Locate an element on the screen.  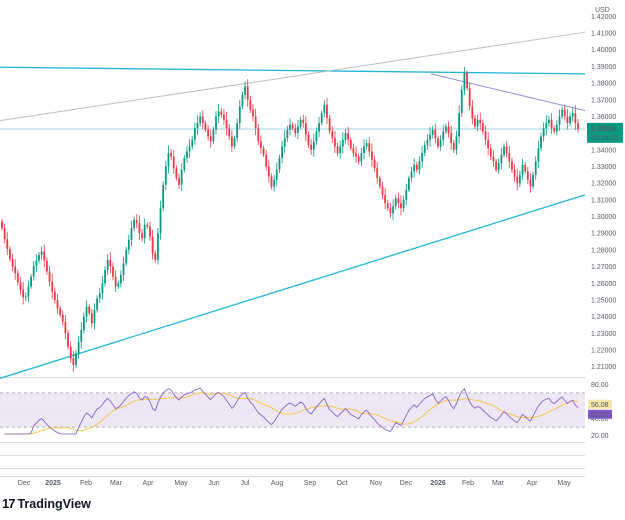
last-price-badge is located at coordinates (605, 132).